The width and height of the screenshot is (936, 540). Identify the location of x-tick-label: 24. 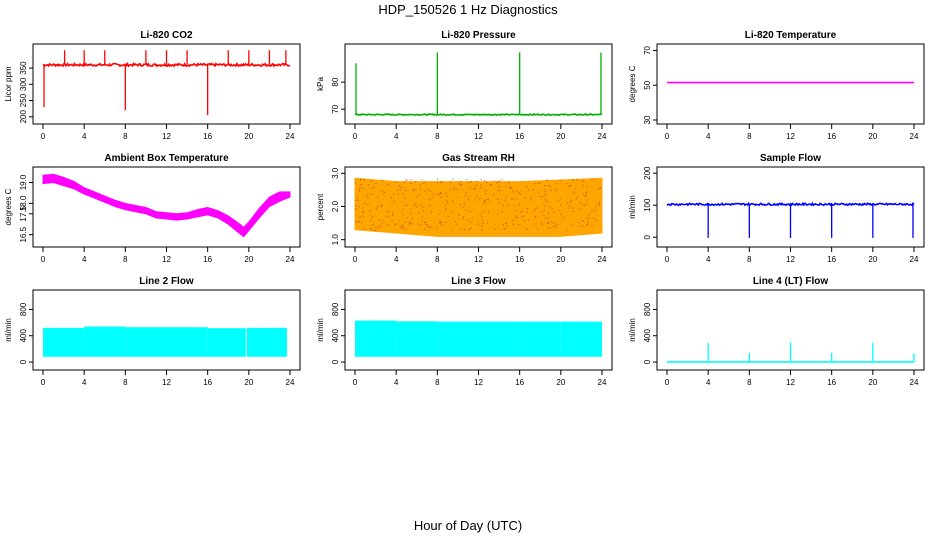
(290, 136).